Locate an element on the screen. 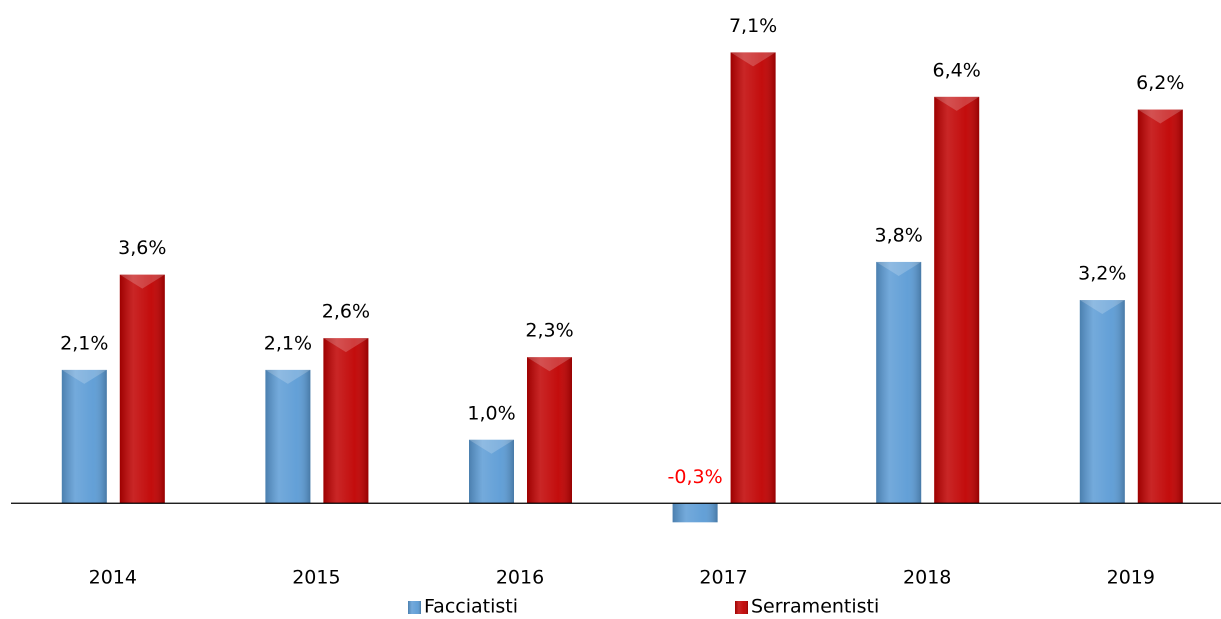 The height and width of the screenshot is (619, 1221). value-label: -0,3% is located at coordinates (695, 477).